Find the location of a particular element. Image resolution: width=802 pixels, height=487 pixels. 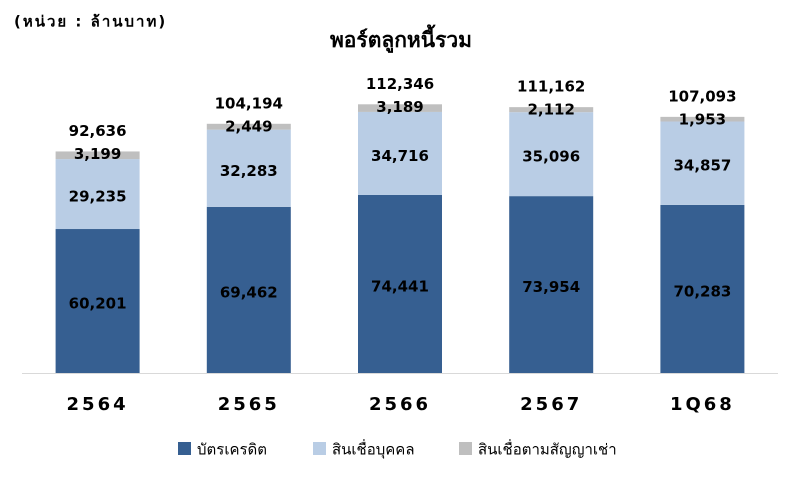

value-label: 3,189 is located at coordinates (399, 107).